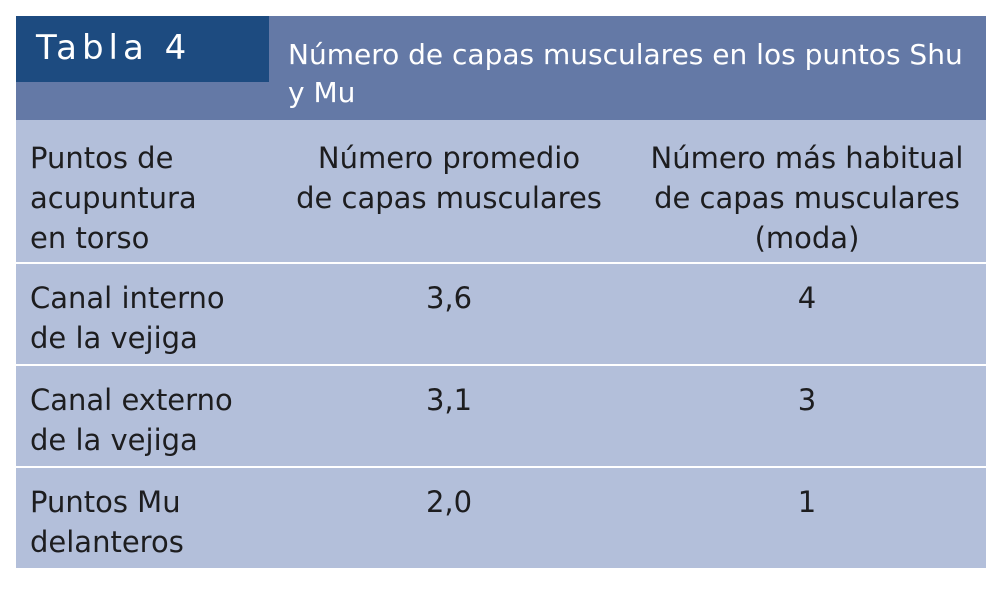 This screenshot has width=1004, height=591. Describe the element at coordinates (142, 49) in the screenshot. I see `table-number-label: Tabla 4` at that location.